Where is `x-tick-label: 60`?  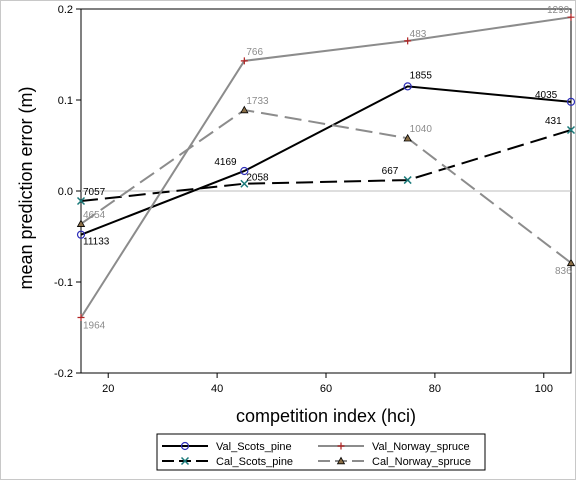 x-tick-label: 60 is located at coordinates (326, 389).